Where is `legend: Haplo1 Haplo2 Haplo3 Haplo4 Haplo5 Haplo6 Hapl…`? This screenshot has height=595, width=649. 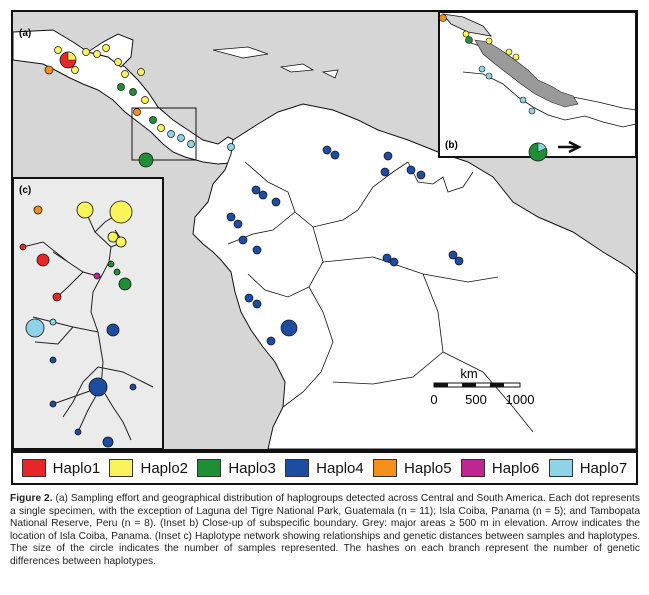 legend: Haplo1 Haplo2 Haplo3 Haplo4 Haplo5 Haplo6 Hapl… is located at coordinates (324, 468).